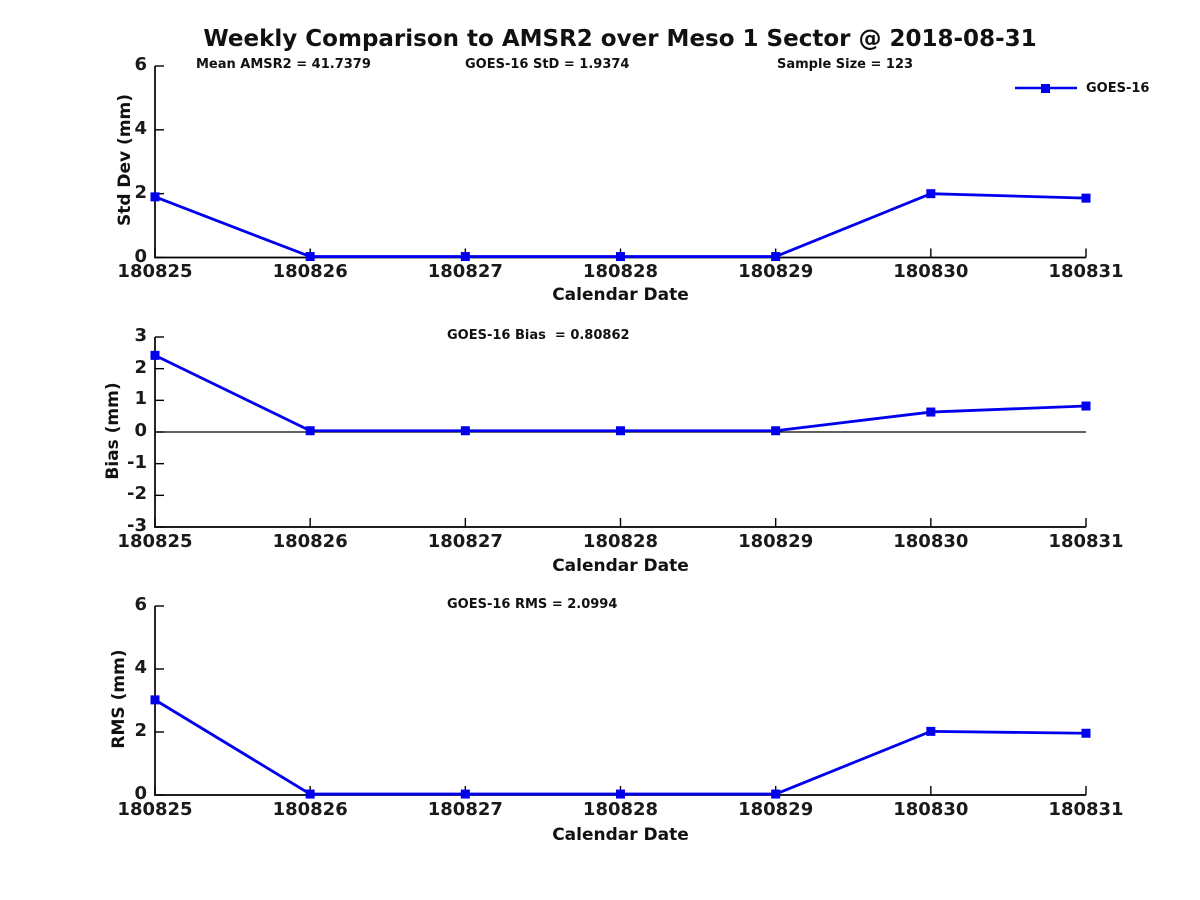 The width and height of the screenshot is (1200, 900). Describe the element at coordinates (140, 335) in the screenshot. I see `y-tick-label: 3` at that location.